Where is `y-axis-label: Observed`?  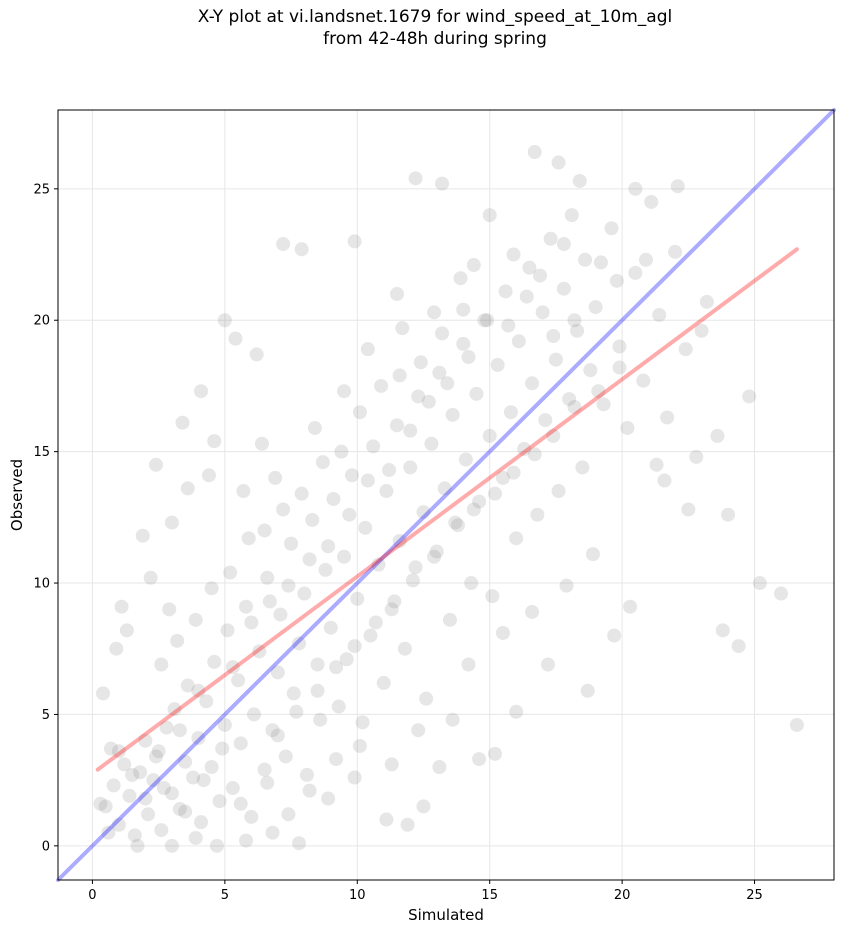
y-axis-label: Observed is located at coordinates (17, 495).